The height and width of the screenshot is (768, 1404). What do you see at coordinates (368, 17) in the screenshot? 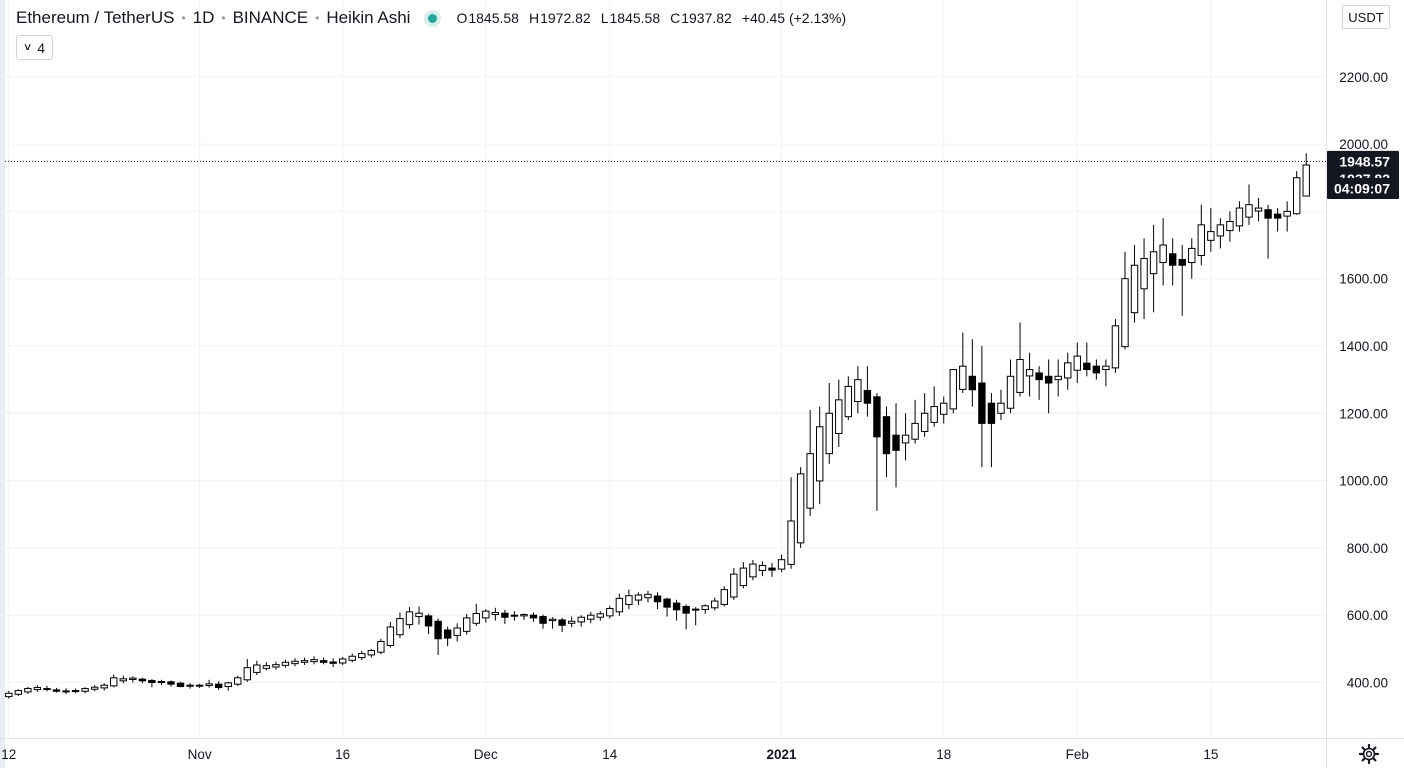
I see `chart-style-label: Heikin Ashi` at bounding box center [368, 17].